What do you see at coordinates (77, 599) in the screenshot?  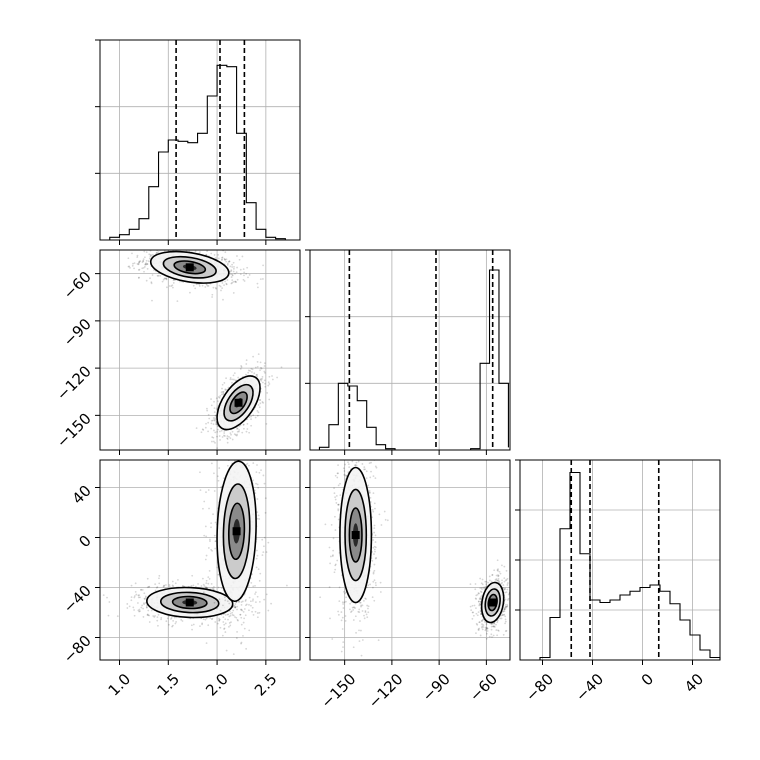 I see `y-tick-label: −40` at bounding box center [77, 599].